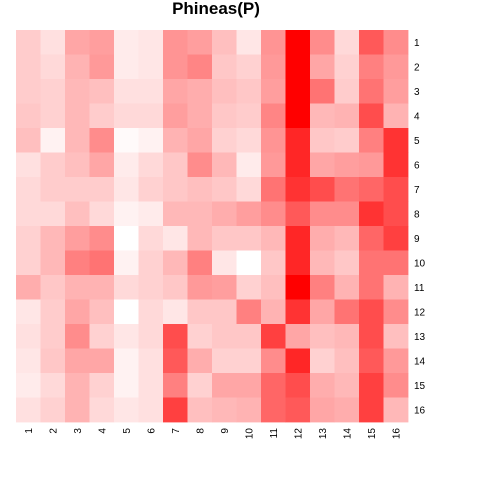  What do you see at coordinates (102, 140) in the screenshot?
I see `heatmap-cell-r5-c4` at bounding box center [102, 140].